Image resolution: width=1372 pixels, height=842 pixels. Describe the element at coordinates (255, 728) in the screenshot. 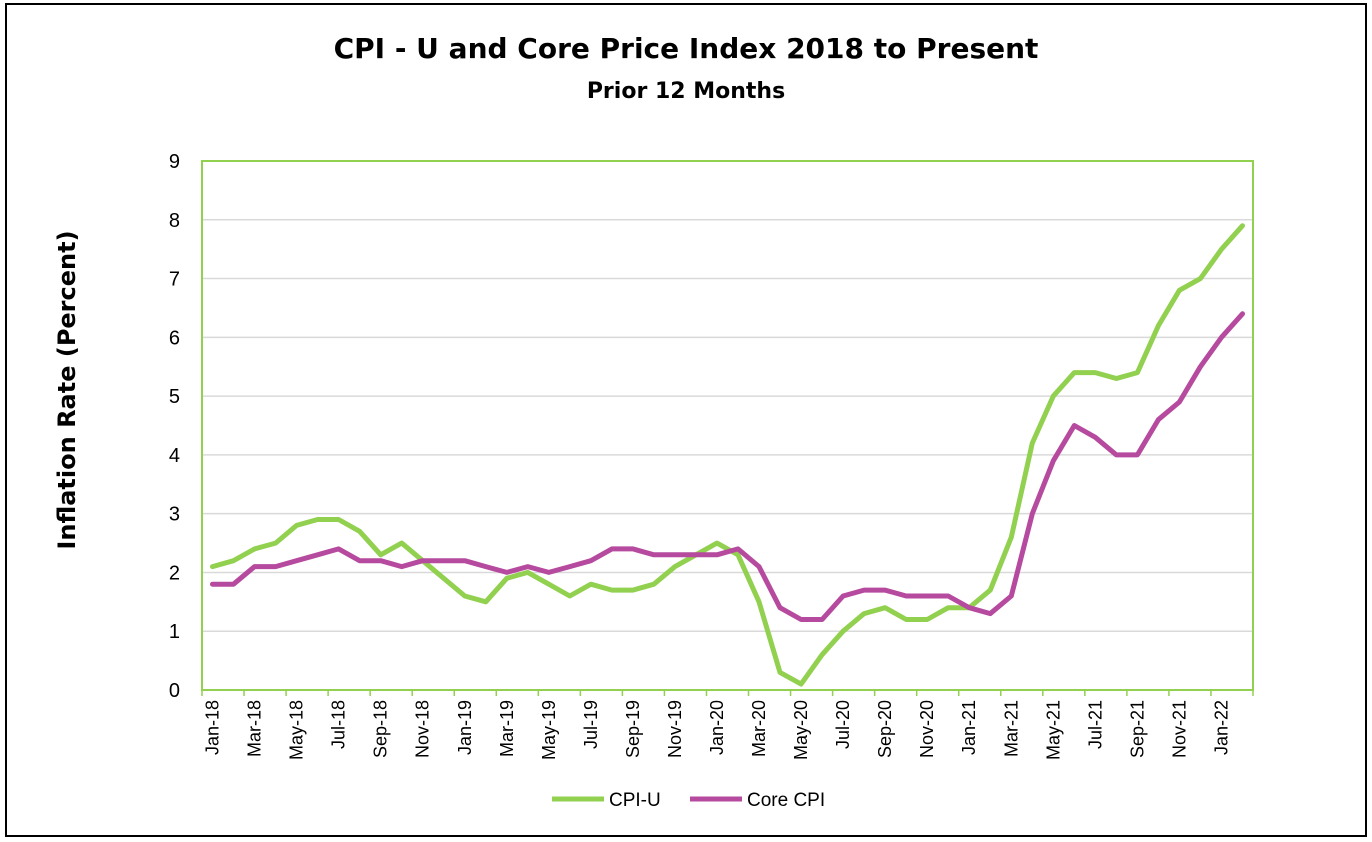

I see `x-tick-label: Mar-18` at that location.